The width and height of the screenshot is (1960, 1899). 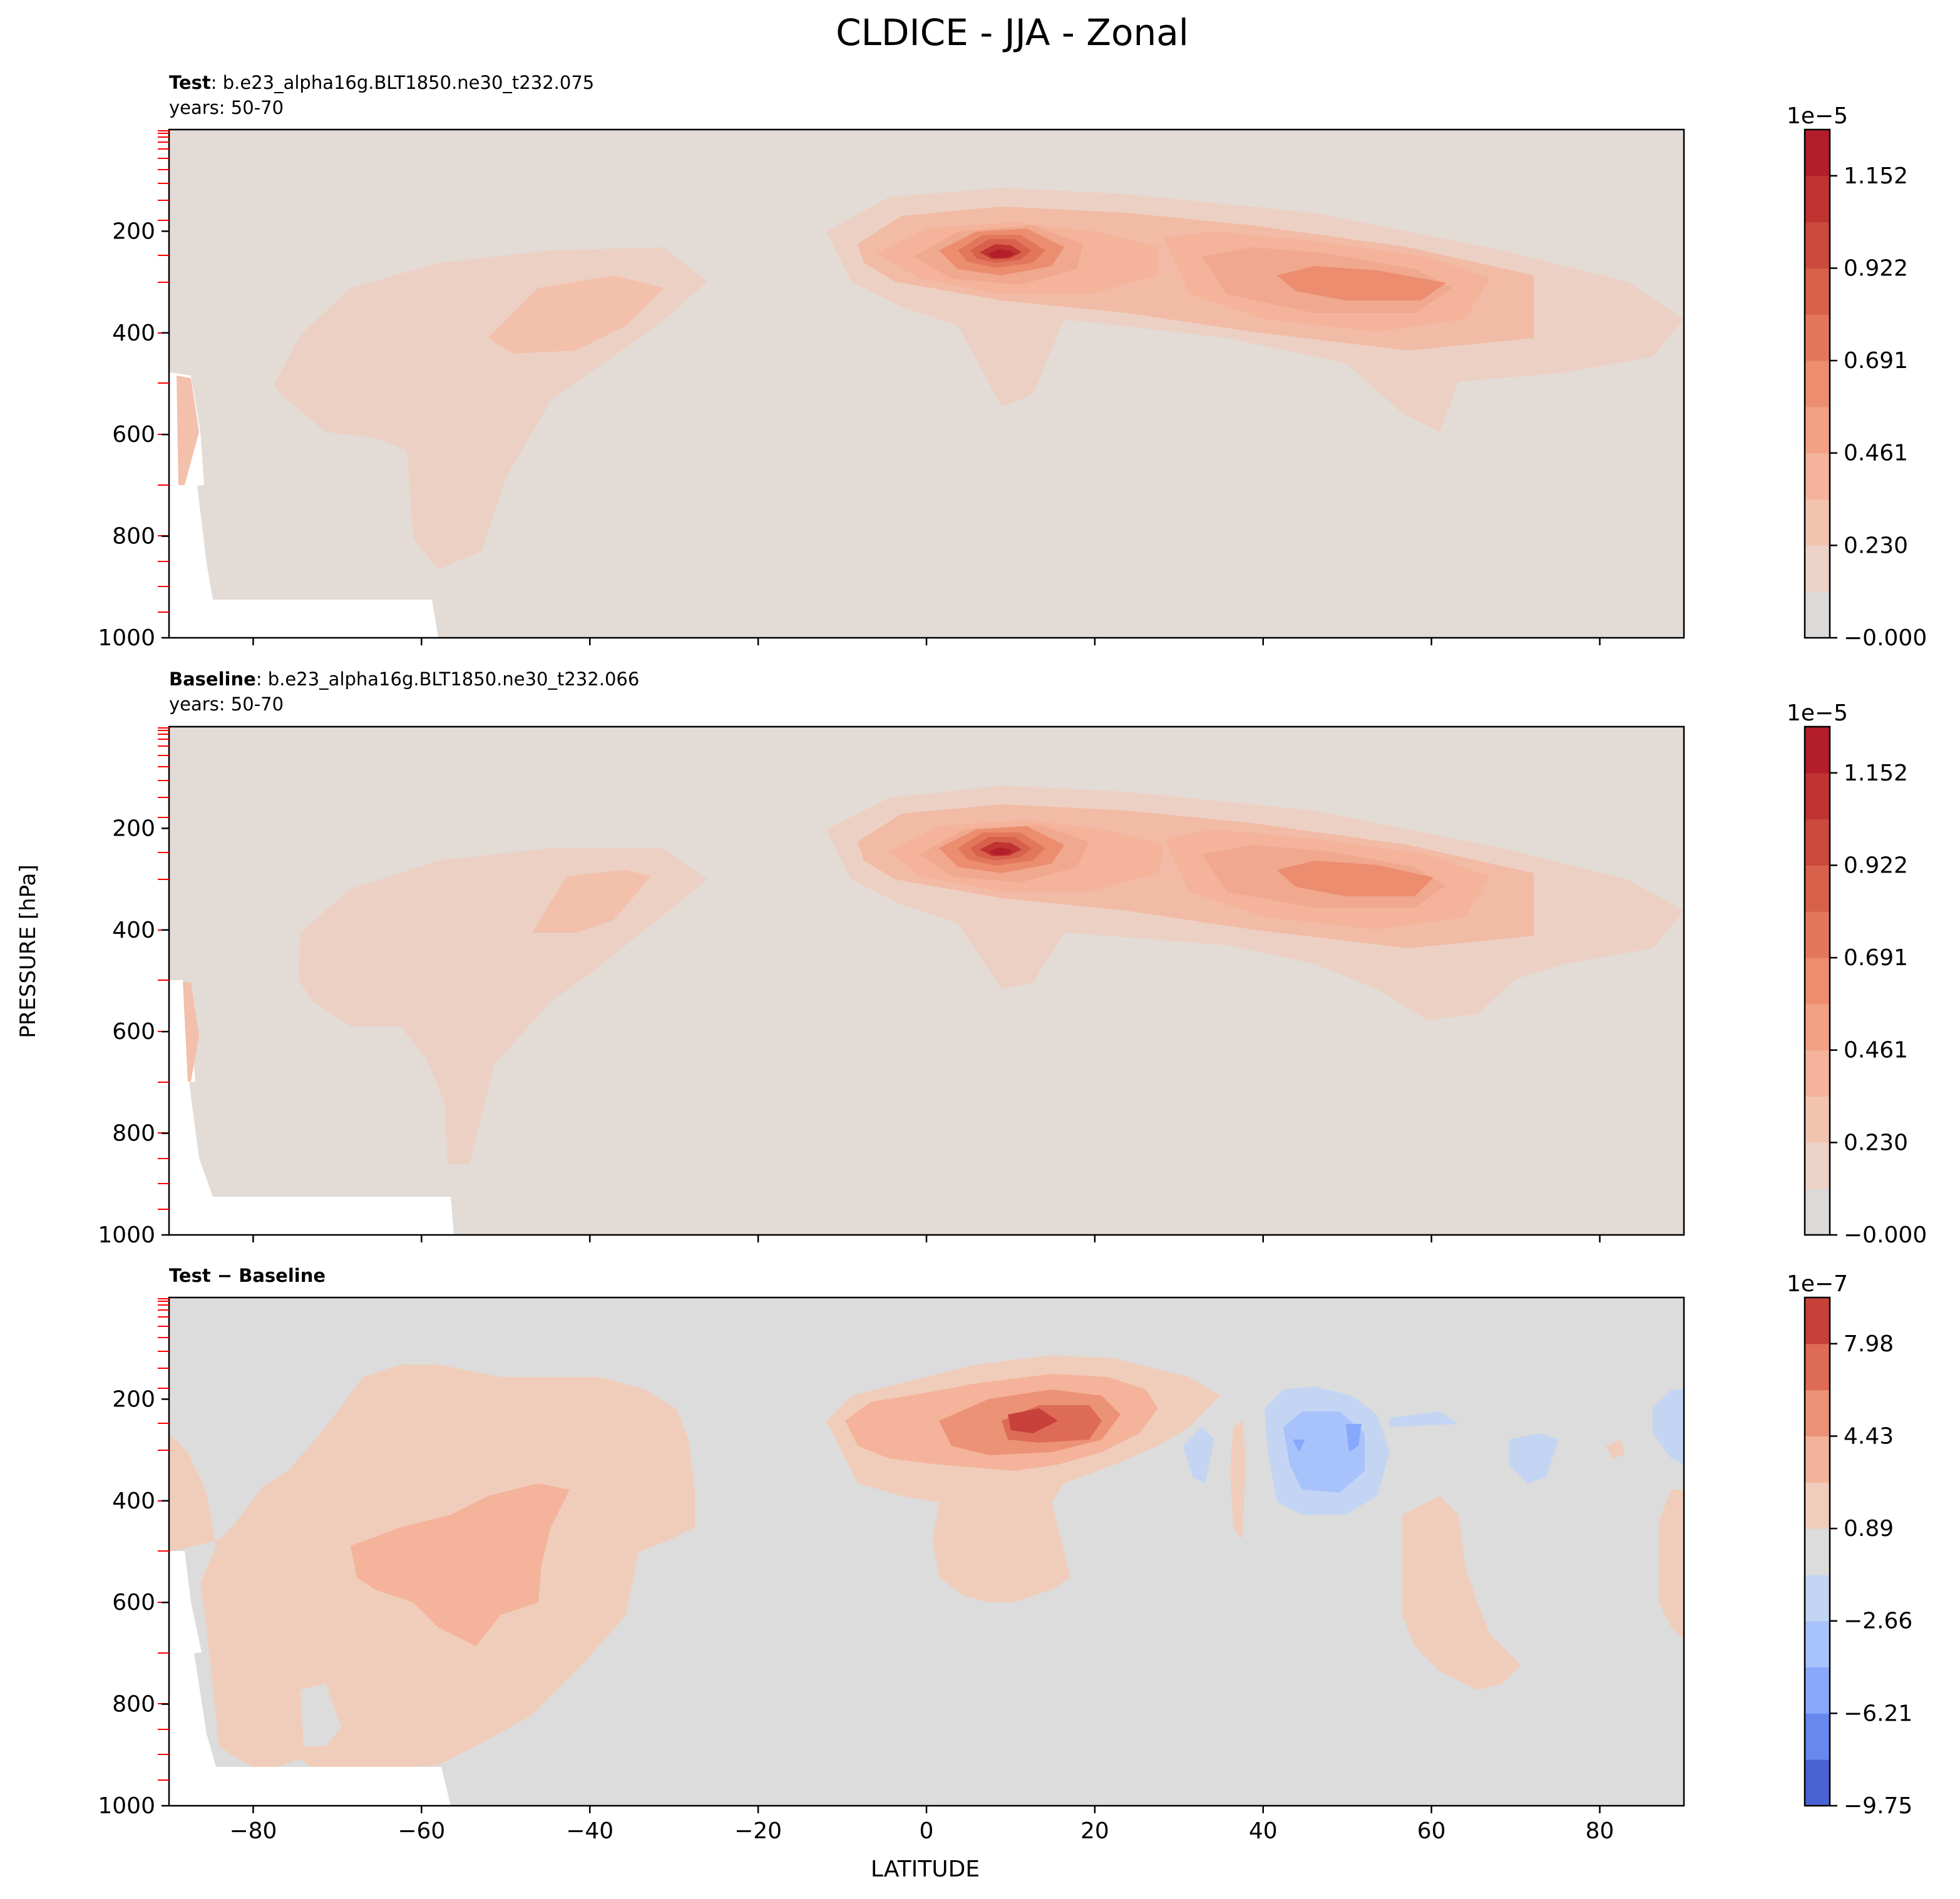 What do you see at coordinates (28, 951) in the screenshot?
I see `y-axis-label: PRESSURE [hPa]` at bounding box center [28, 951].